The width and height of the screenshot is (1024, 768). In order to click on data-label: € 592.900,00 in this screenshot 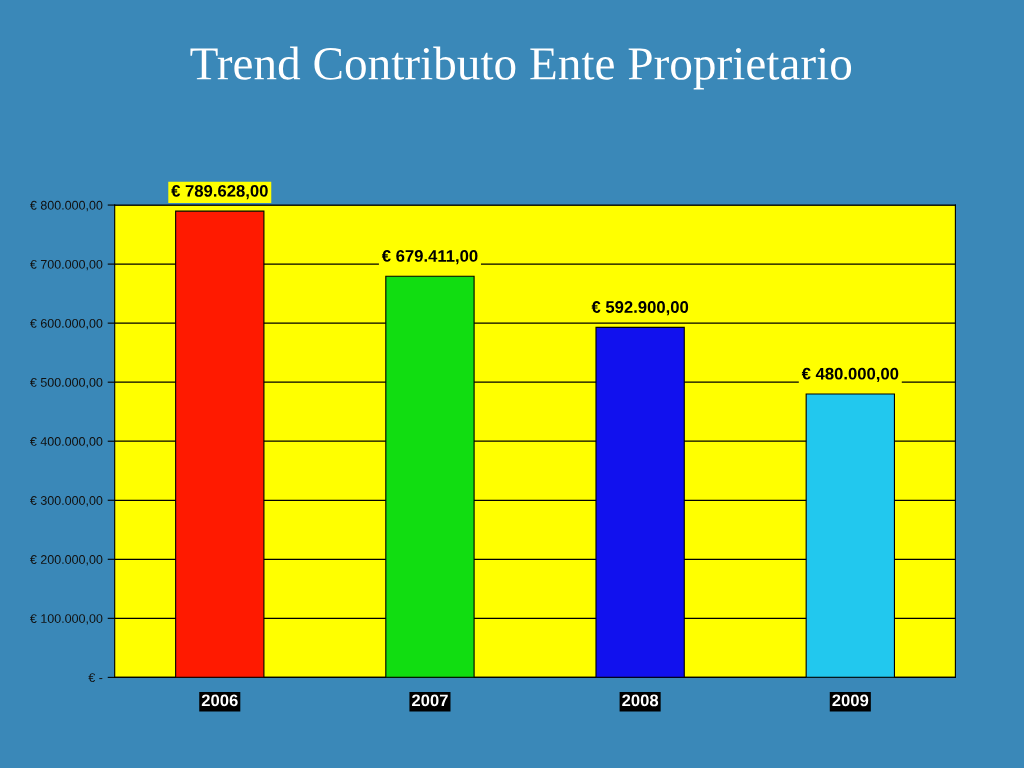, I will do `click(640, 308)`.